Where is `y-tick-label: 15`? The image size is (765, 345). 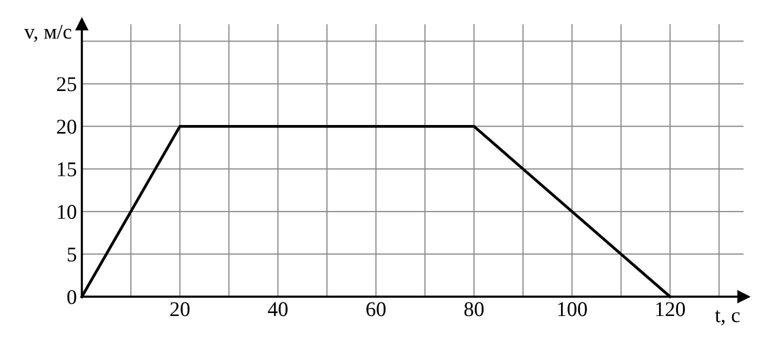 y-tick-label: 15 is located at coordinates (67, 169).